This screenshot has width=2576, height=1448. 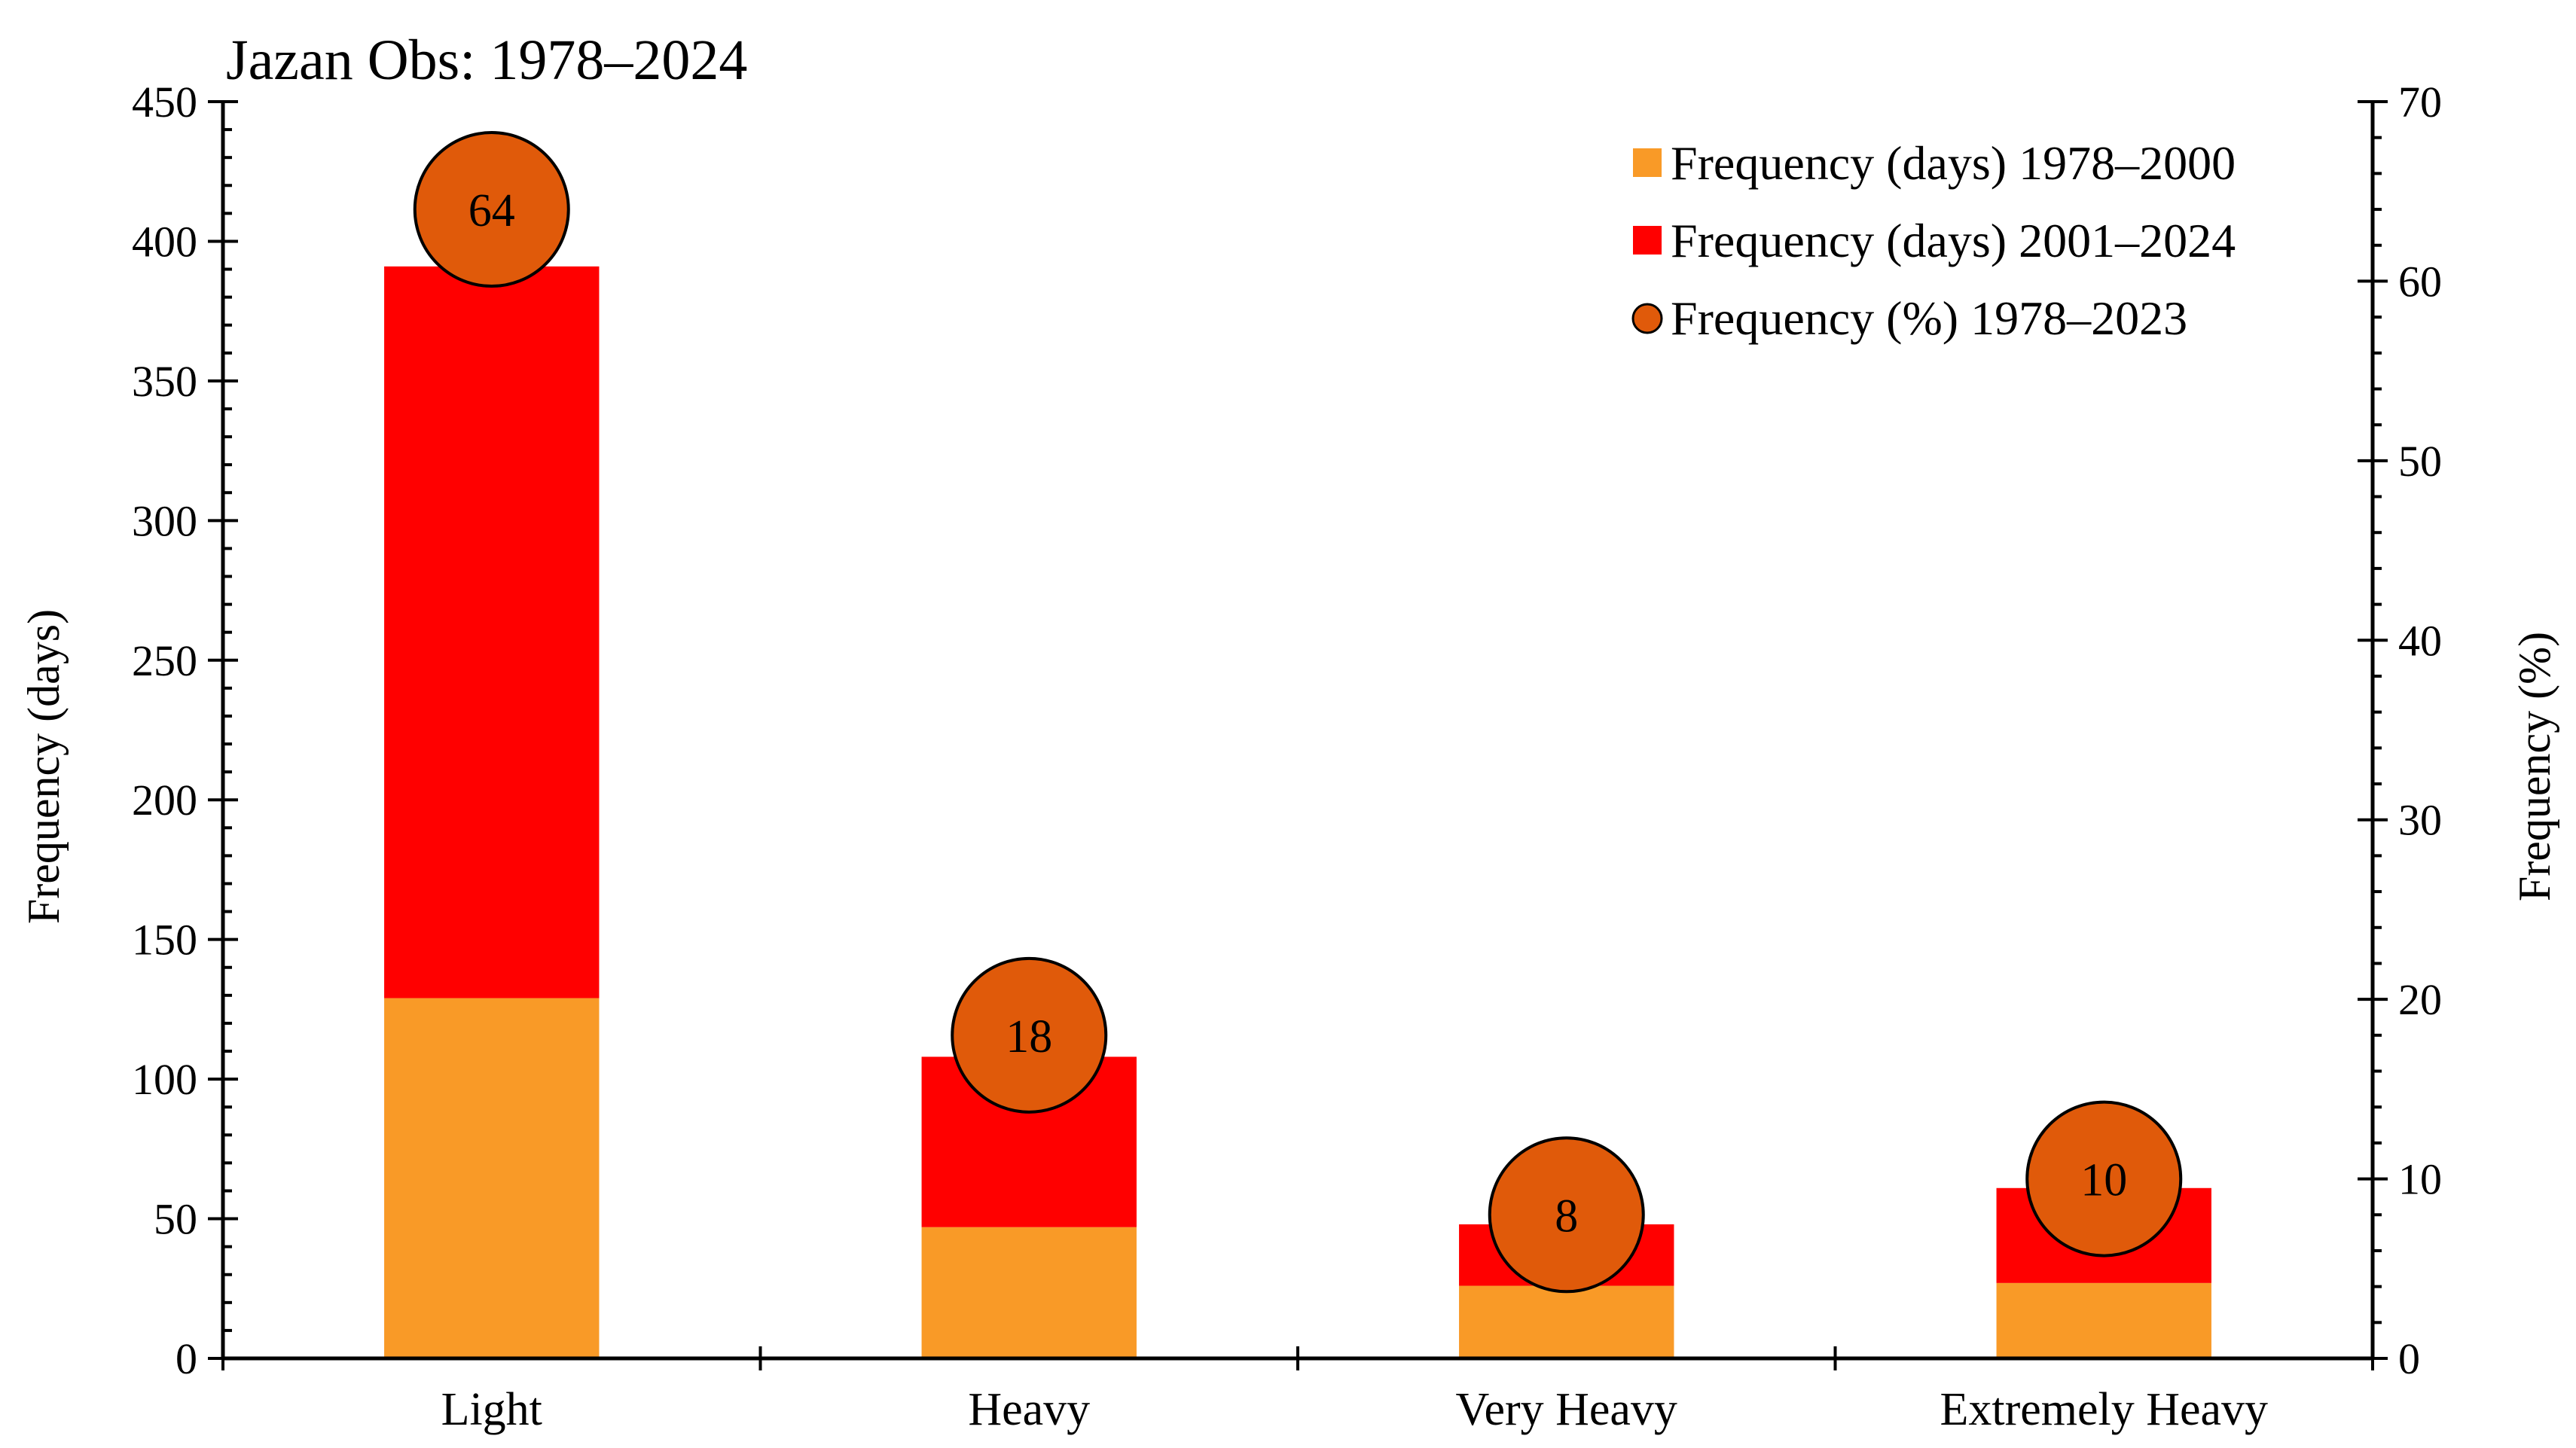 I want to click on percent-point-light, so click(x=492, y=210).